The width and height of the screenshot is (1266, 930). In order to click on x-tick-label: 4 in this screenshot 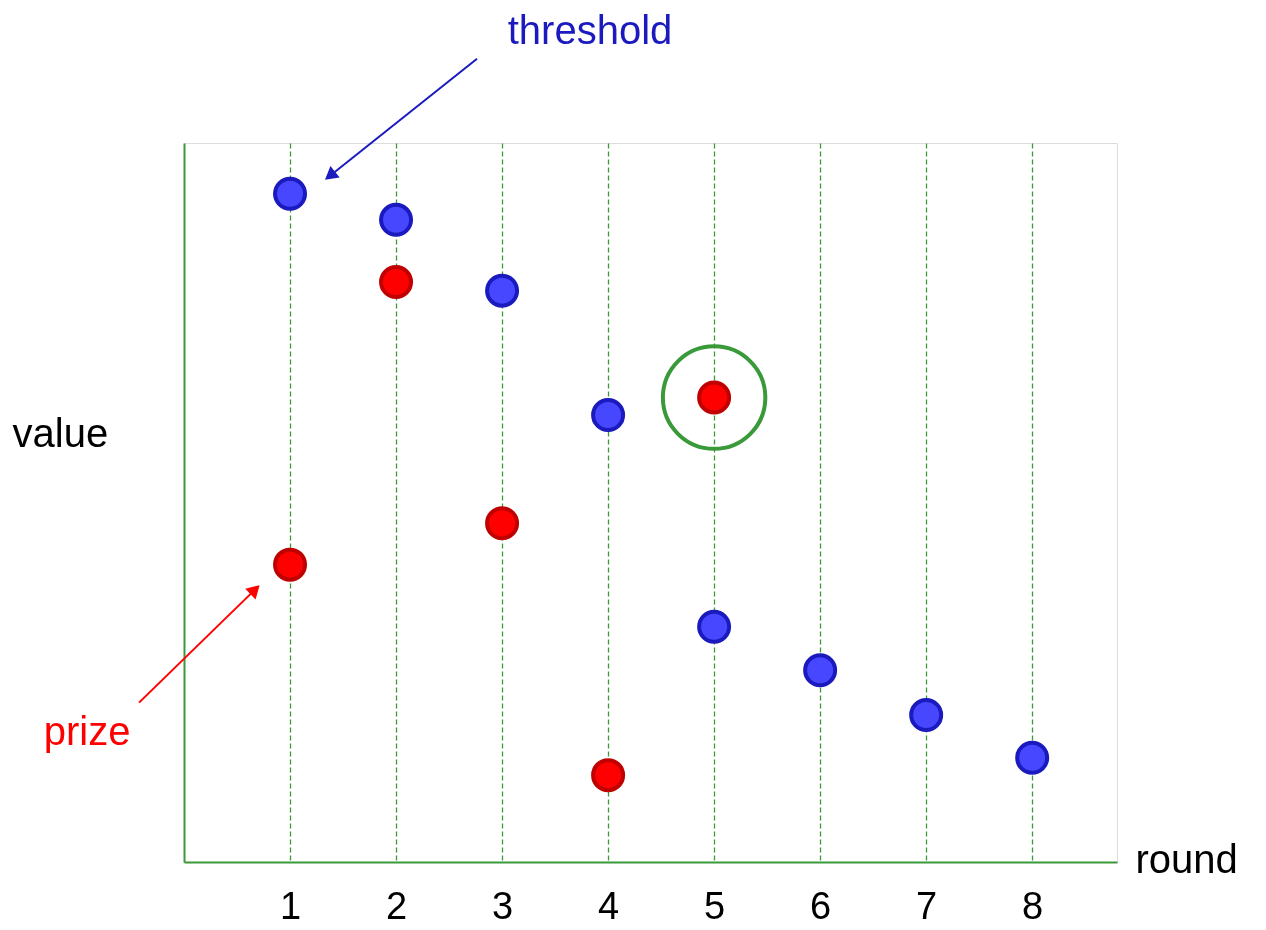, I will do `click(609, 905)`.